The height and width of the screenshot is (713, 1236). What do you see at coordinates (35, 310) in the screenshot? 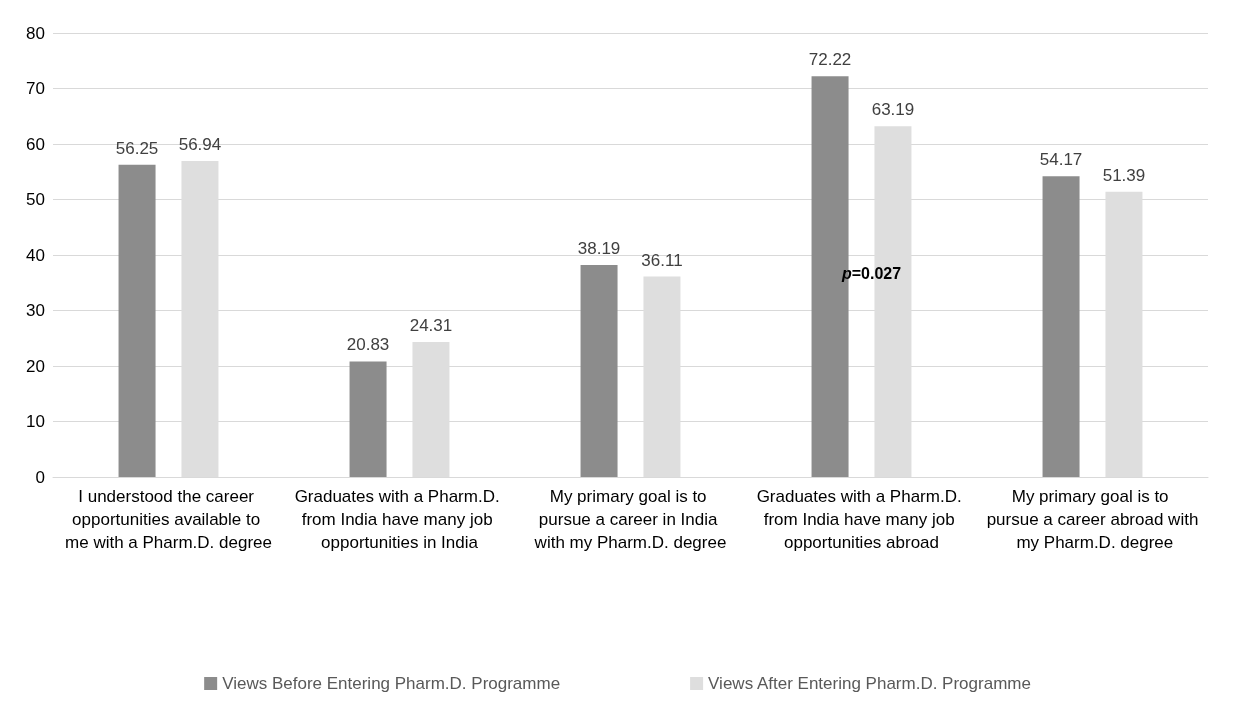
I see `y-tick-label: 30` at bounding box center [35, 310].